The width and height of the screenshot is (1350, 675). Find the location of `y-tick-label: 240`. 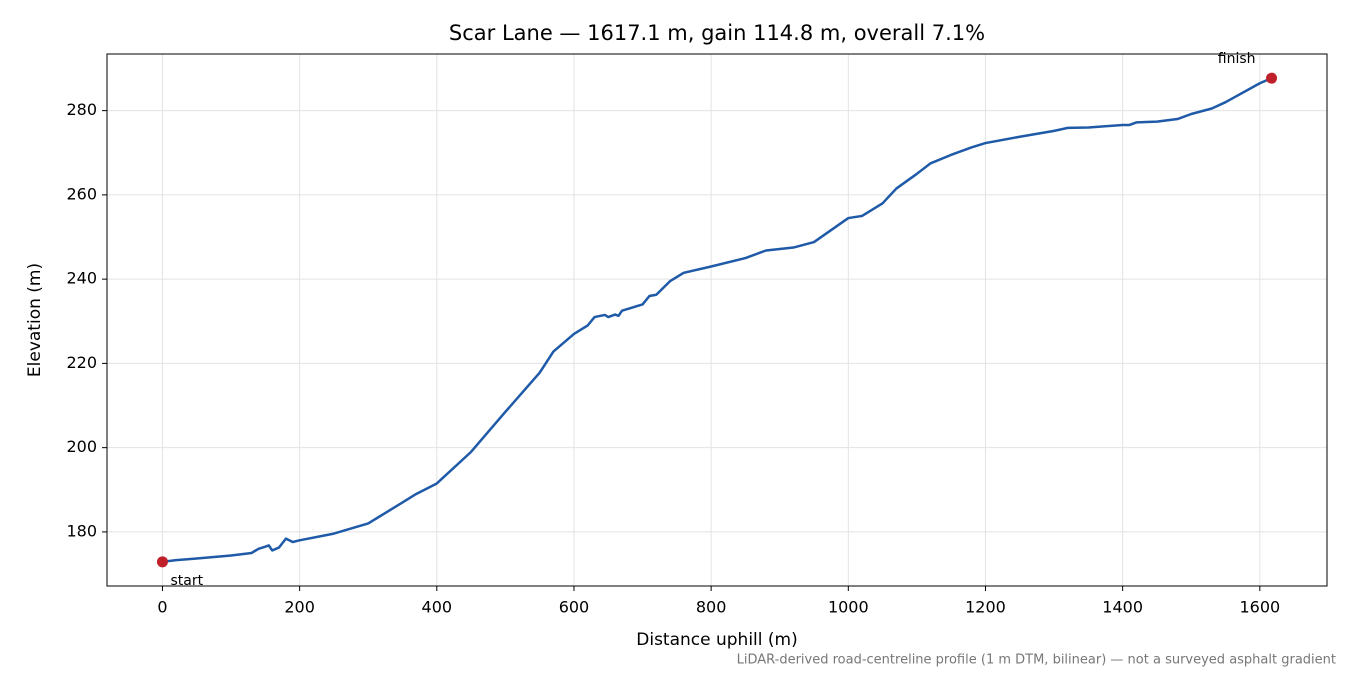

y-tick-label: 240 is located at coordinates (81, 278).